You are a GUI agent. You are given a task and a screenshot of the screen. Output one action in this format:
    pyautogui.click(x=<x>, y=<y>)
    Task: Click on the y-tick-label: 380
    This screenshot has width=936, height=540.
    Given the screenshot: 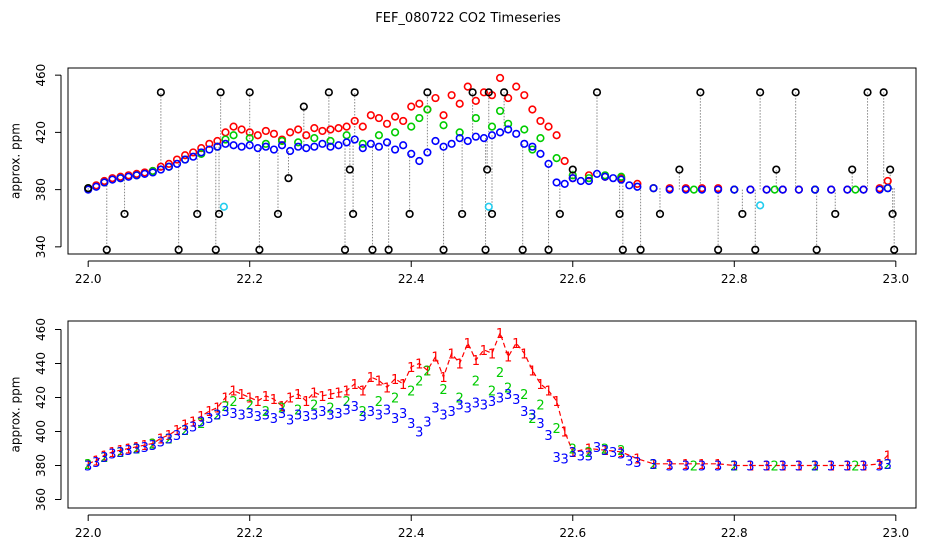 What is the action you would take?
    pyautogui.click(x=41, y=465)
    